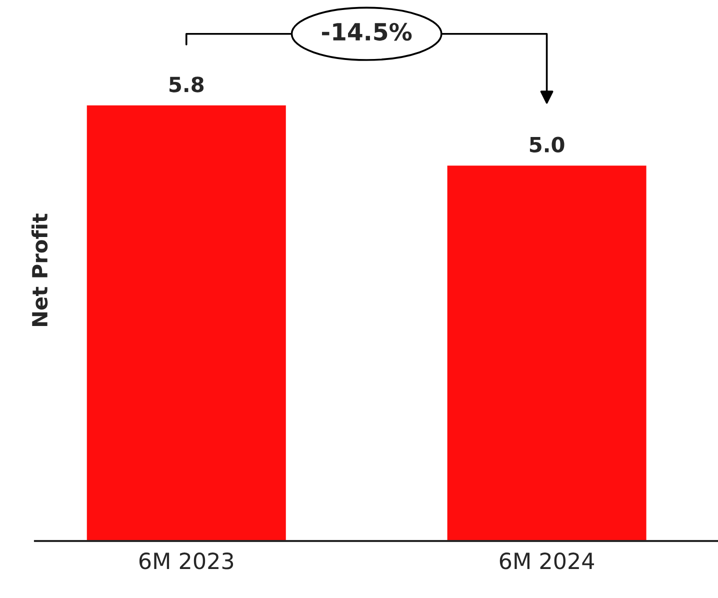 This screenshot has height=598, width=718. Describe the element at coordinates (367, 31) in the screenshot. I see `text: -14.5%` at that location.